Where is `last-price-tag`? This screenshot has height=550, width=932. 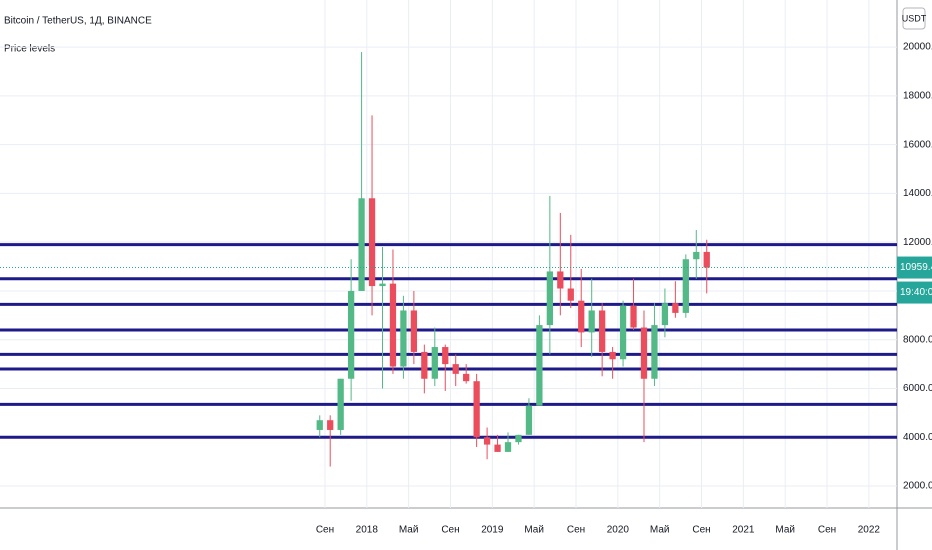 last-price-tag is located at coordinates (914, 267).